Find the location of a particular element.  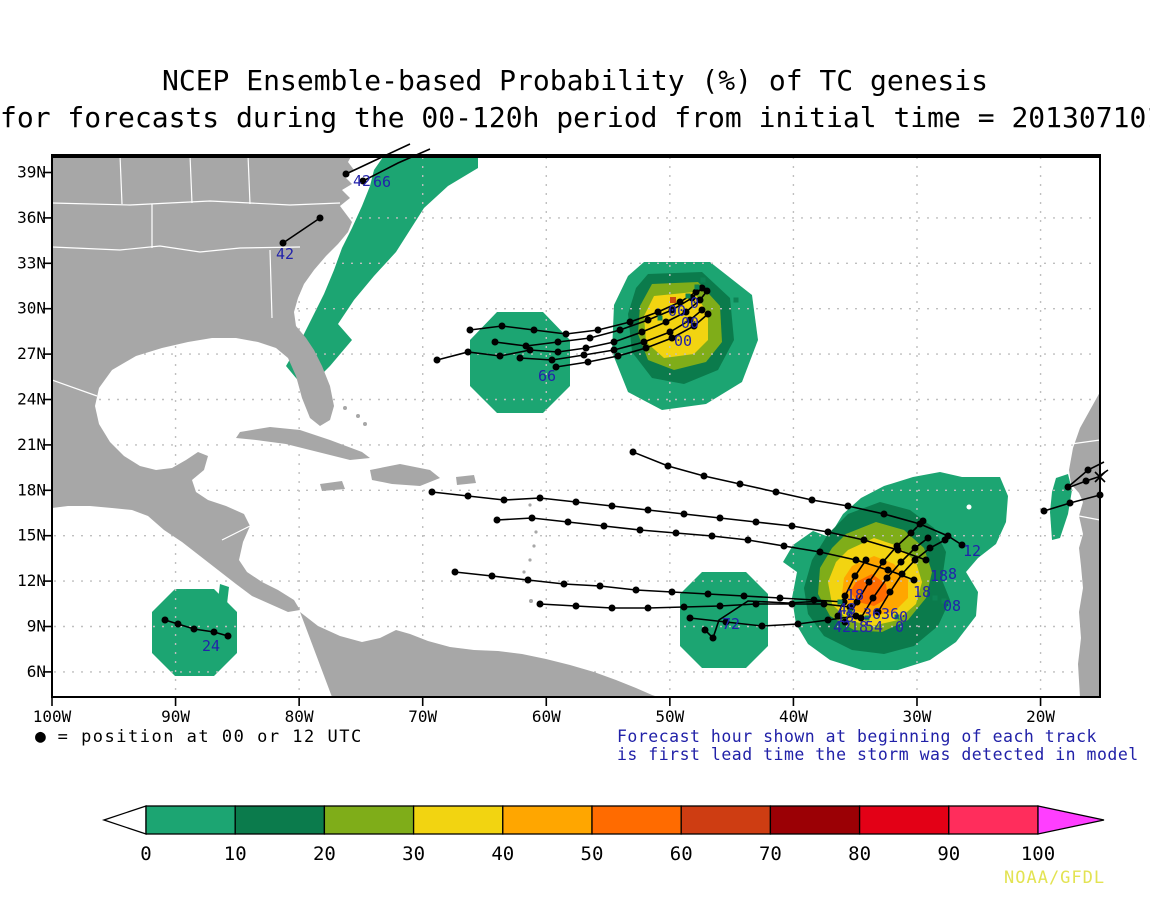

cape-verde-island is located at coordinates (969, 507).